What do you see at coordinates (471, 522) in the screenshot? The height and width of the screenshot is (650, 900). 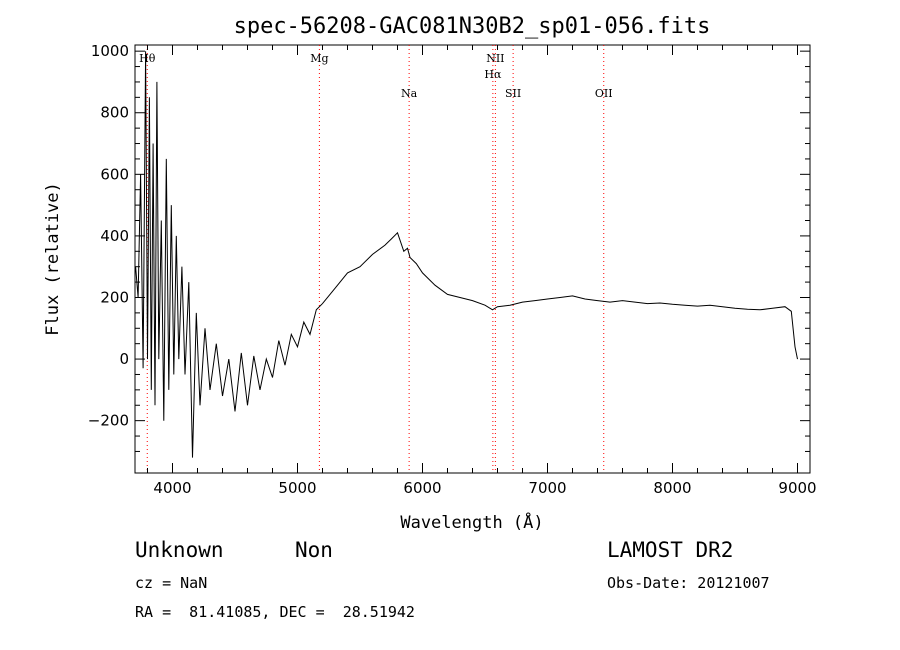 I see `x-axis-label: Wavelength (Å)` at bounding box center [471, 522].